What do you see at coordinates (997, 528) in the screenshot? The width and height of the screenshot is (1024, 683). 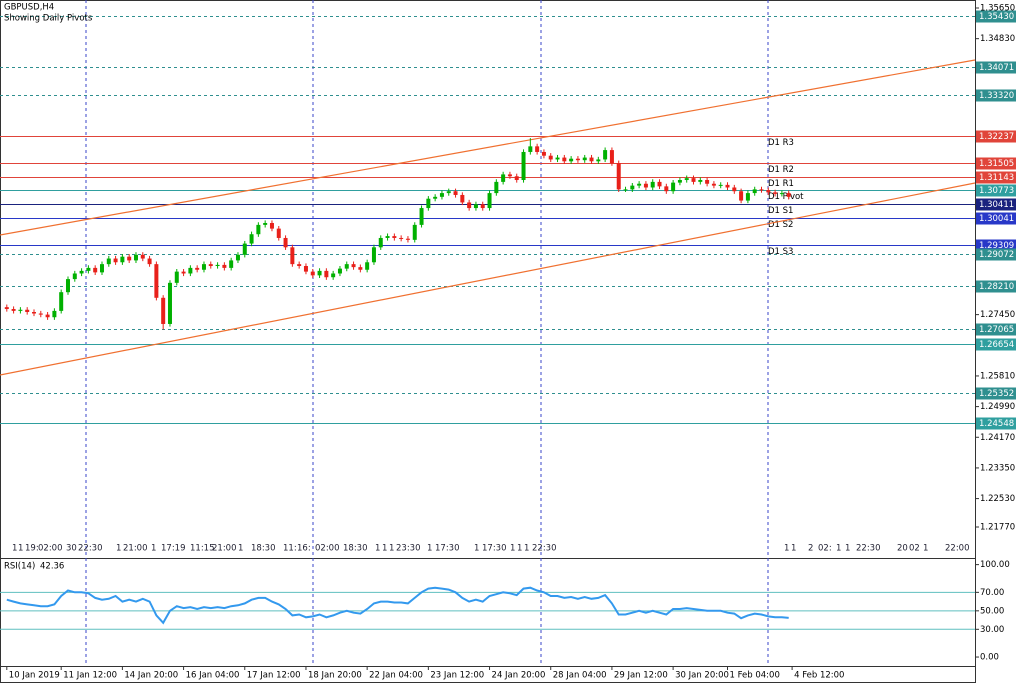 I see `y-tick-label: 1.21770` at bounding box center [997, 528].